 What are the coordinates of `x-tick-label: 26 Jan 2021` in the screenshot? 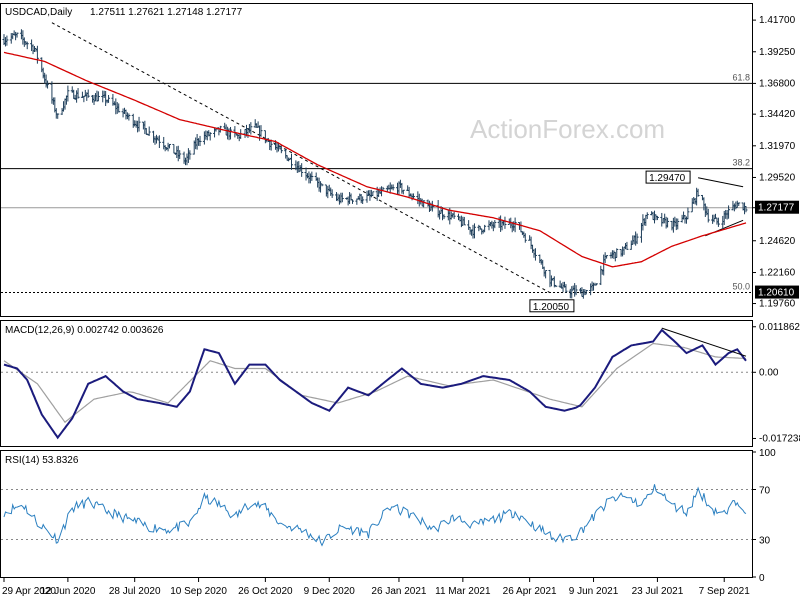 It's located at (398, 591).